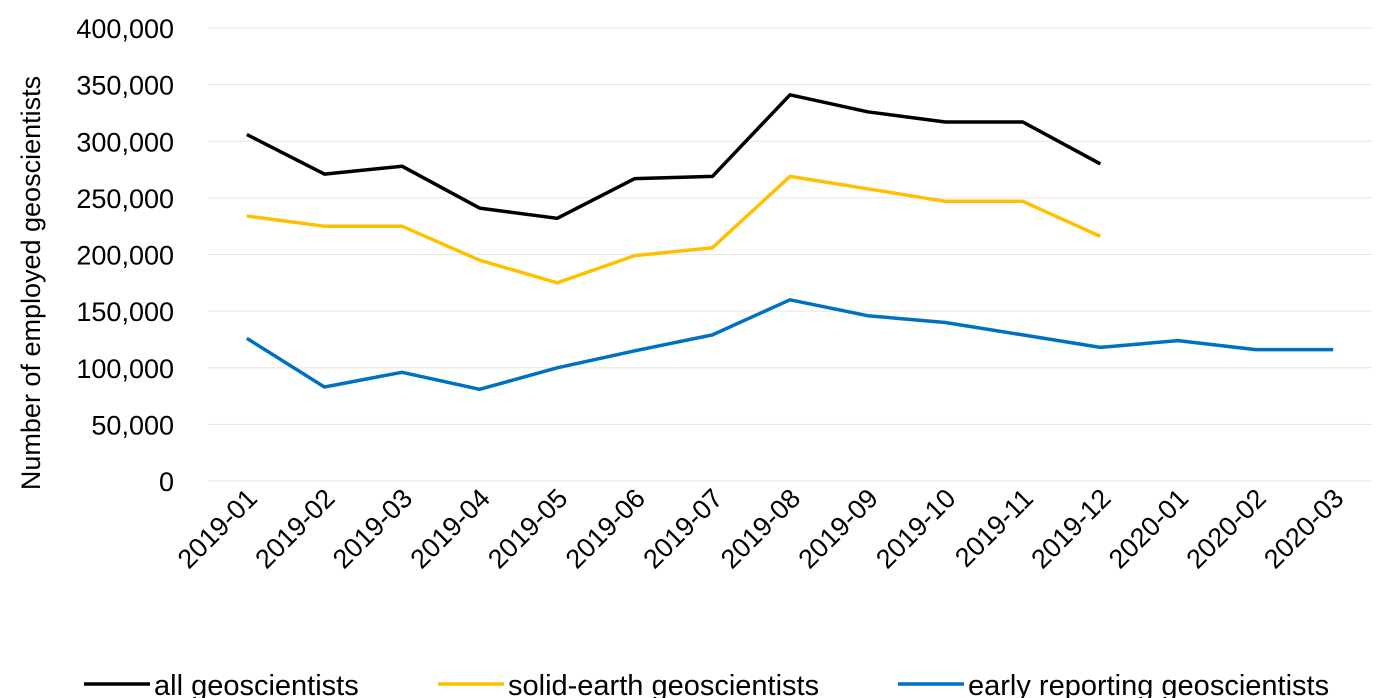  What do you see at coordinates (682, 528) in the screenshot?
I see `x-tick-label: 2019-07` at bounding box center [682, 528].